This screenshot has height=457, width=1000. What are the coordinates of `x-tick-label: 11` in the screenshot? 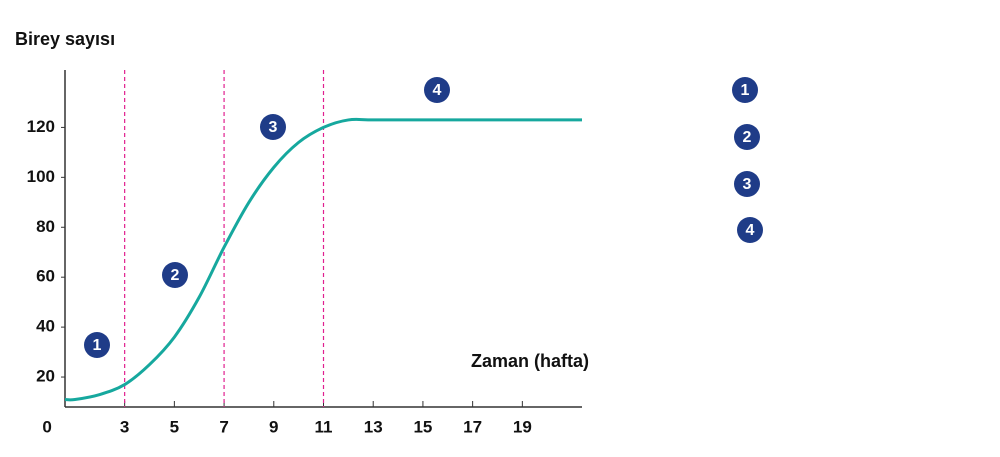 It's located at (324, 426).